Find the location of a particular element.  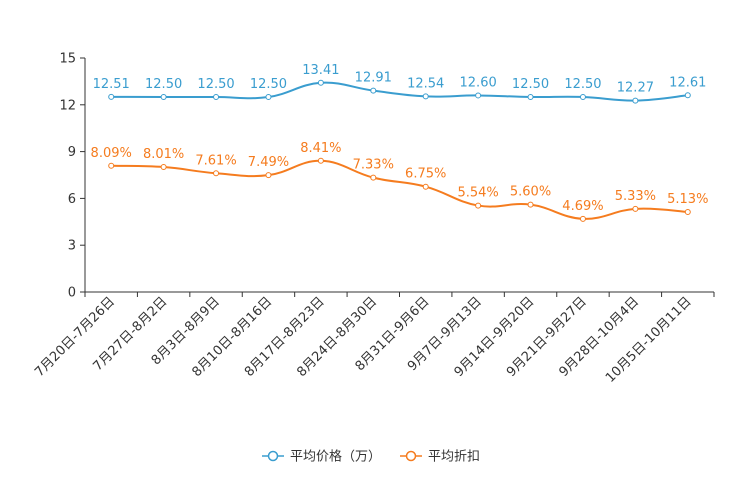

y-tick-label: 12 is located at coordinates (67, 105).